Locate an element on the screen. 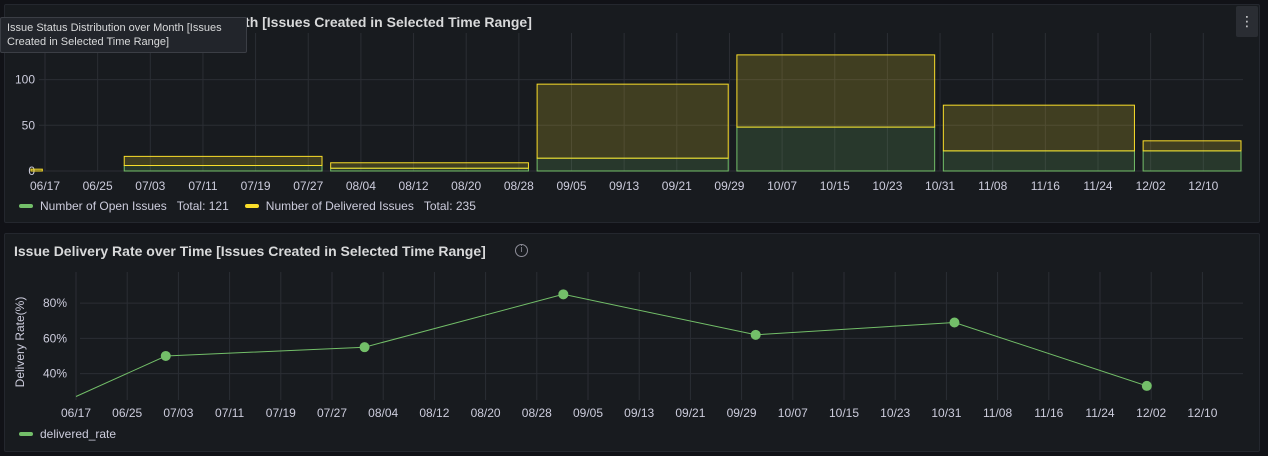 This screenshot has height=456, width=1268. legend-total: Total: 121 is located at coordinates (202, 206).